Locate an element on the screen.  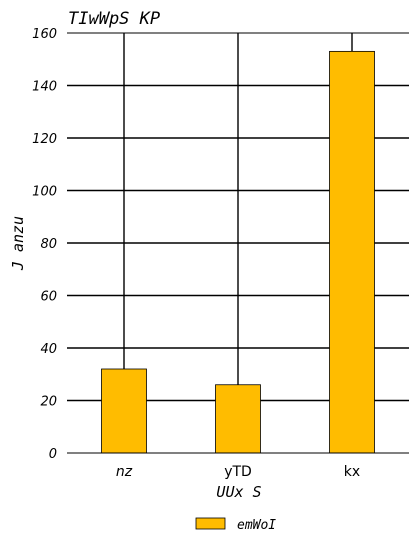
y-tick-label: 20 is located at coordinates (48, 402).